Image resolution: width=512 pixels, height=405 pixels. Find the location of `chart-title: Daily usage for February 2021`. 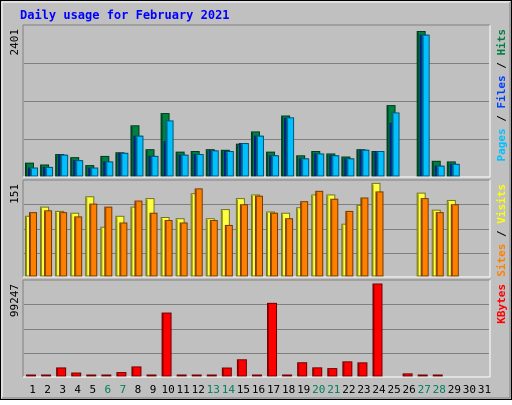

chart-title: Daily usage for February 2021 is located at coordinates (125, 15).